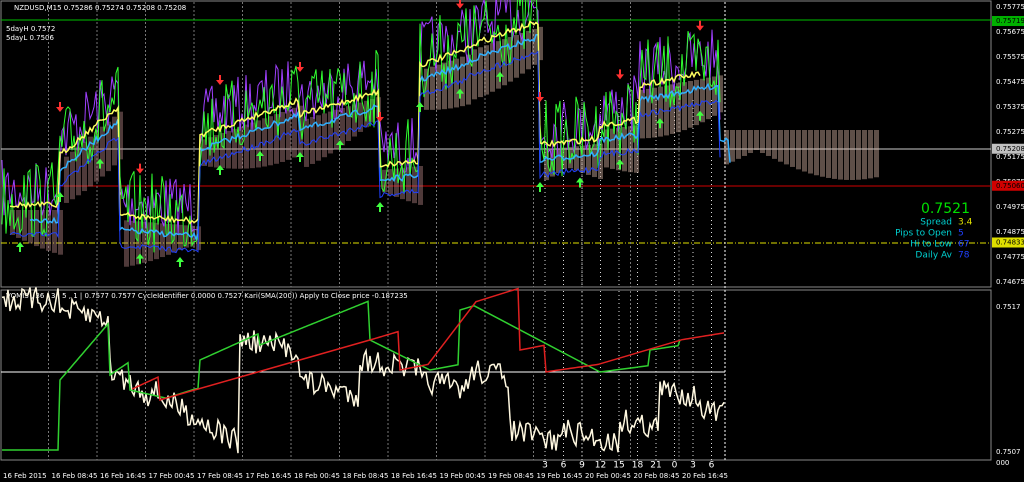 This screenshot has height=482, width=1024. I want to click on info-label: Pips to Open, so click(923, 234).